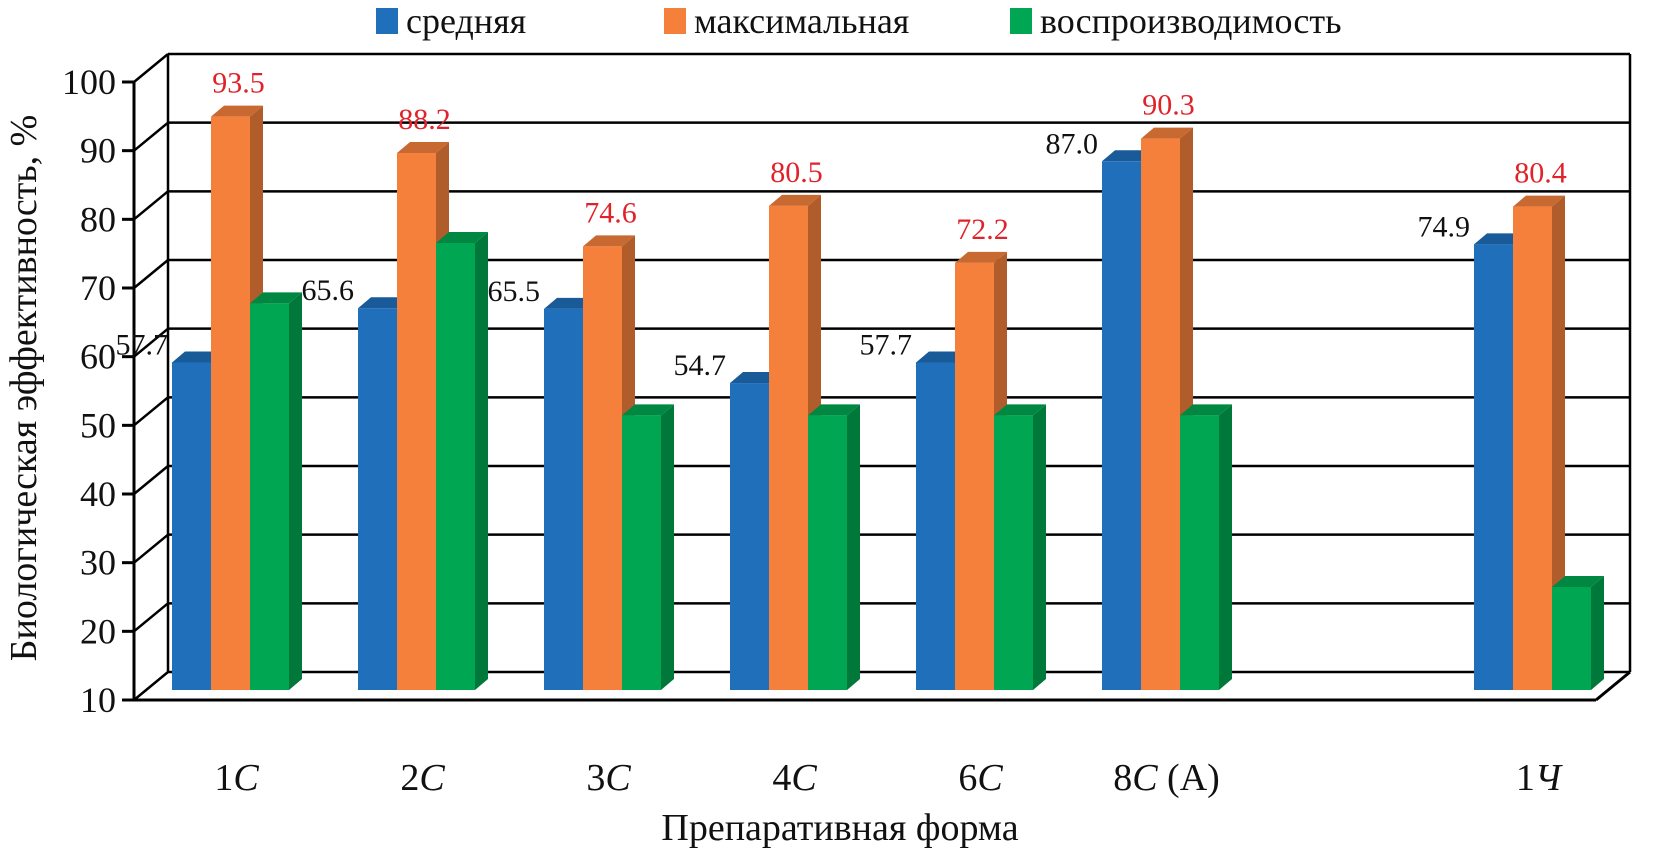 The height and width of the screenshot is (854, 1664). I want to click on data-label: 72.2, so click(982, 229).